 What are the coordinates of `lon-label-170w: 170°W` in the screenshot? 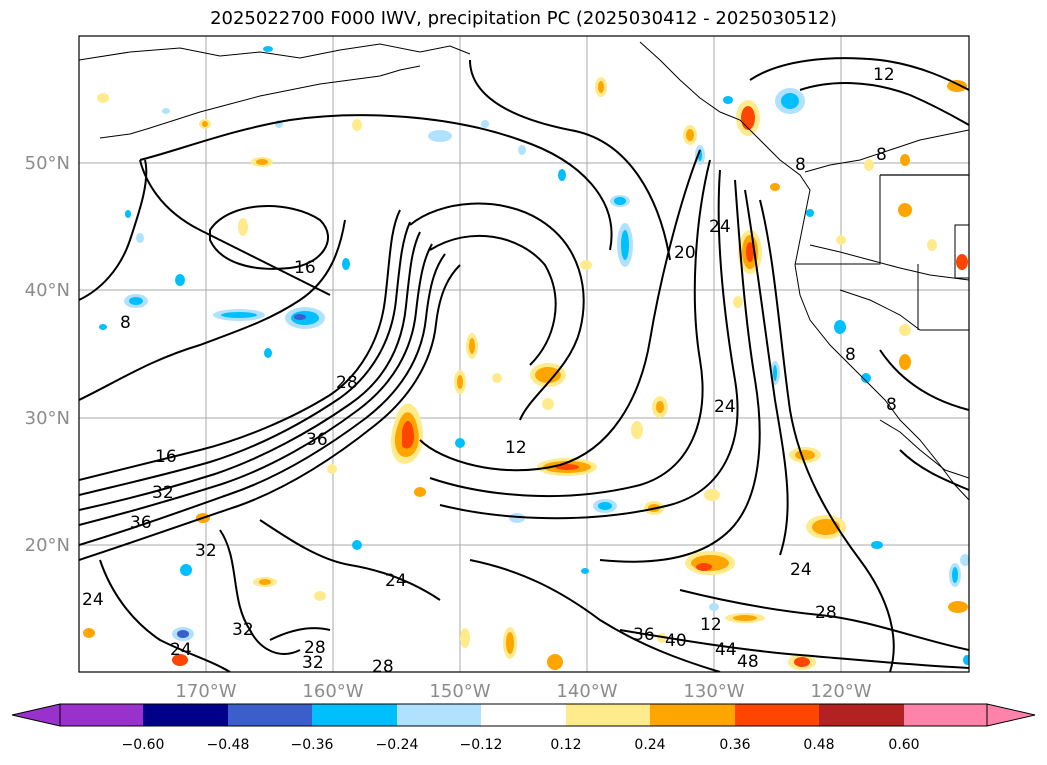 It's located at (205, 691).